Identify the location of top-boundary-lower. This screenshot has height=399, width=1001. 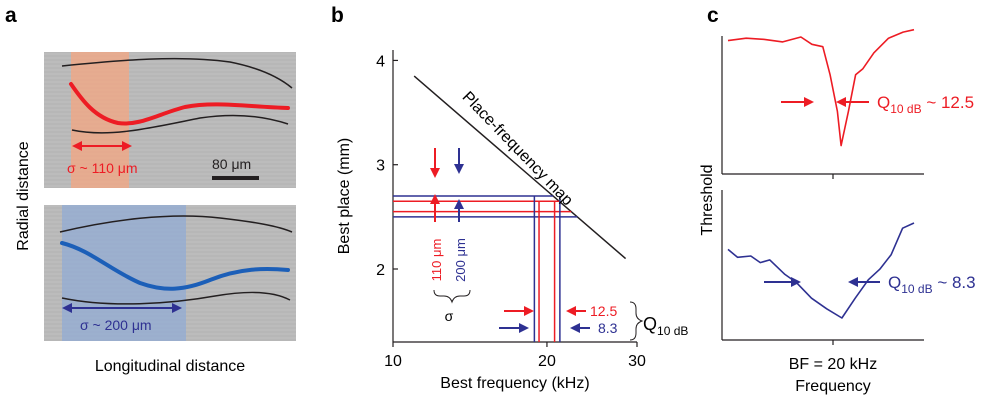
(180, 124).